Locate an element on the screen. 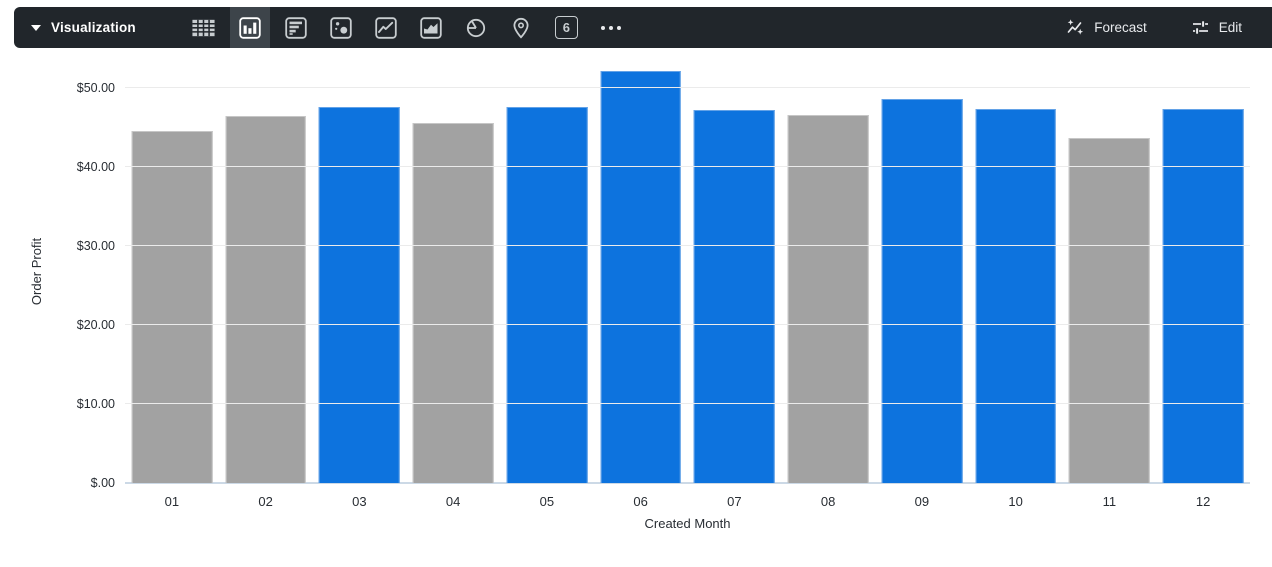 This screenshot has width=1272, height=567. row-chart-icon is located at coordinates (296, 27).